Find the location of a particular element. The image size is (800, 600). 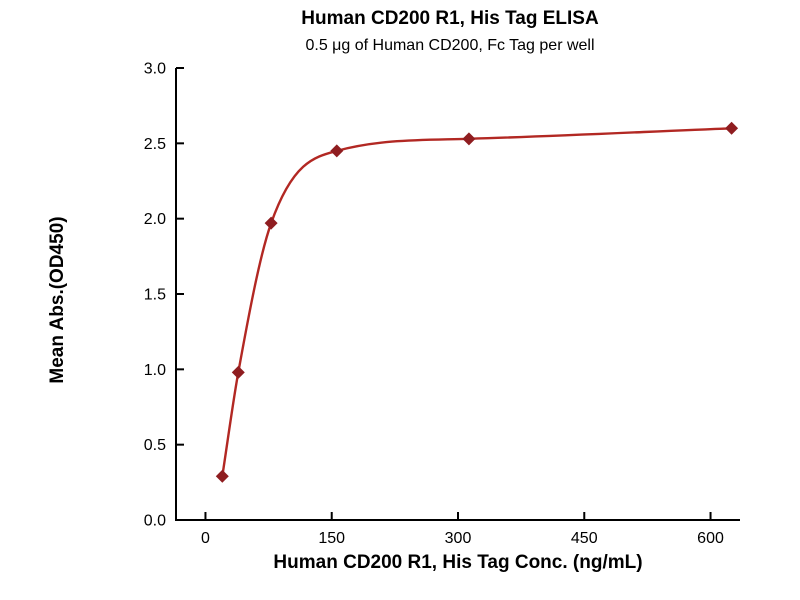

x-axis-label: Human CD200 R1, His Tag Conc. (ng/mL) is located at coordinates (458, 562).